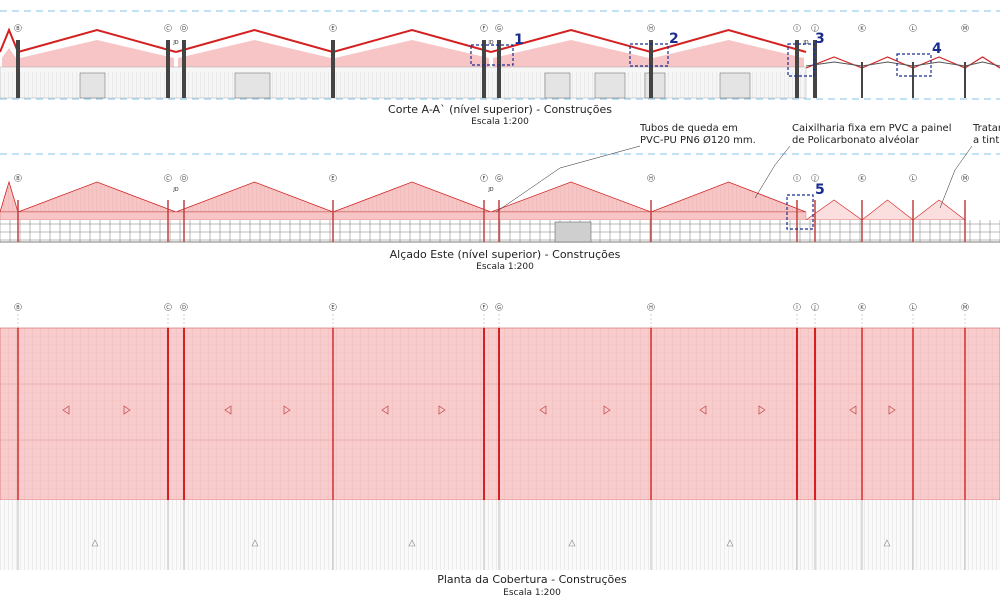  I want to click on section-column-F, so click(484, 69).